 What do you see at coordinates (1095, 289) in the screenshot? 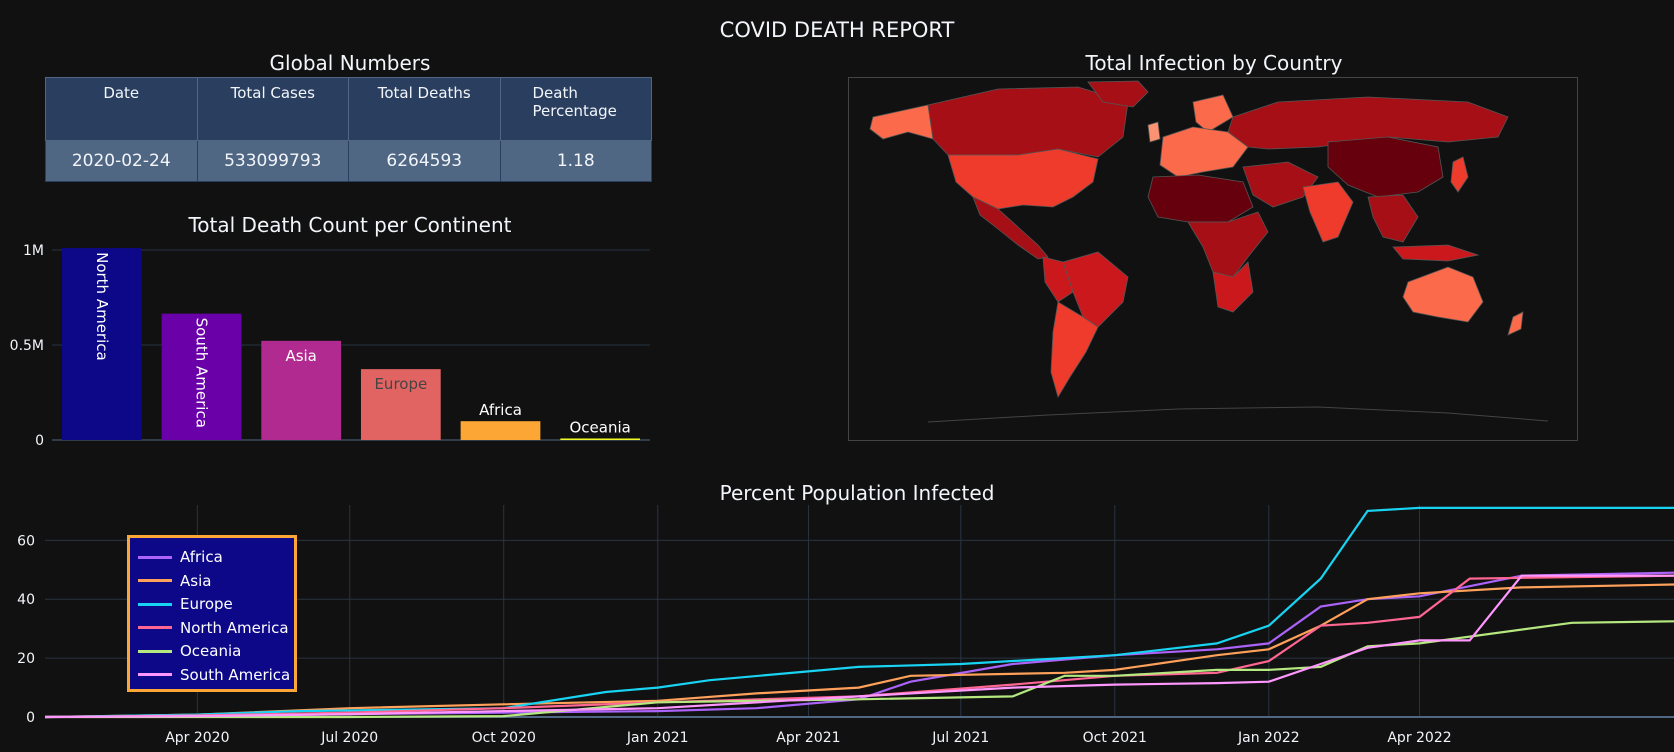
I see `map-country-brazil` at bounding box center [1095, 289].